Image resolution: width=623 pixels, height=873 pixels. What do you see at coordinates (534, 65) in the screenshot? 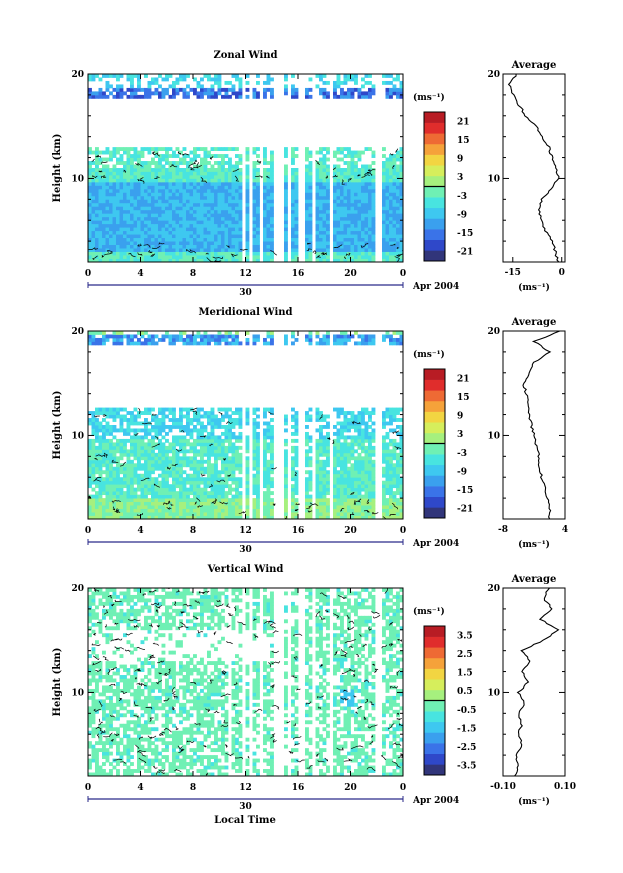
I see `profile-title: Average` at bounding box center [534, 65].